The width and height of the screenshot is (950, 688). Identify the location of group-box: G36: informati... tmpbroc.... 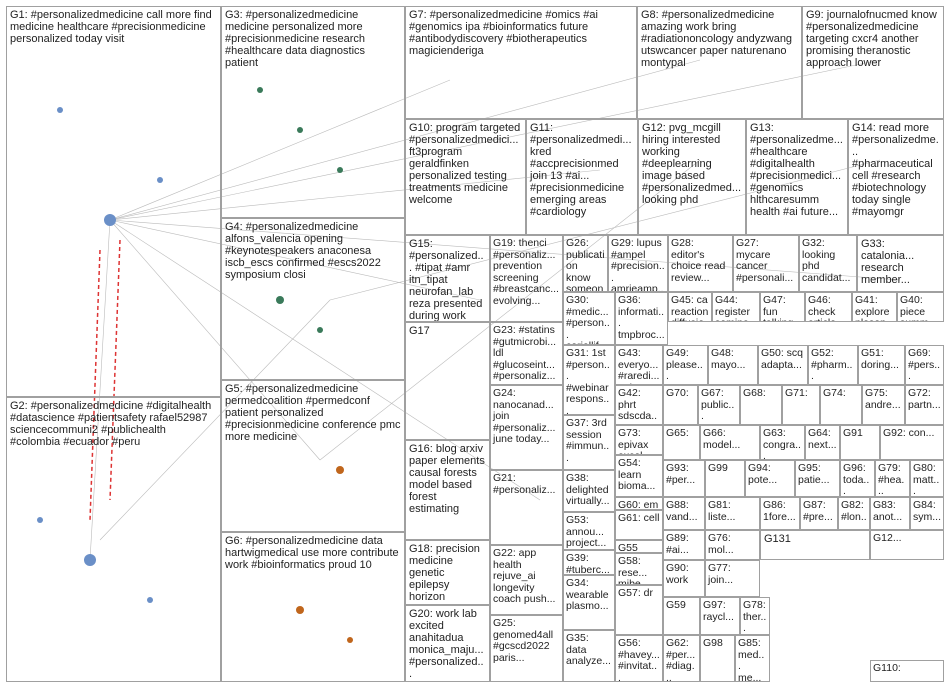
(641, 318).